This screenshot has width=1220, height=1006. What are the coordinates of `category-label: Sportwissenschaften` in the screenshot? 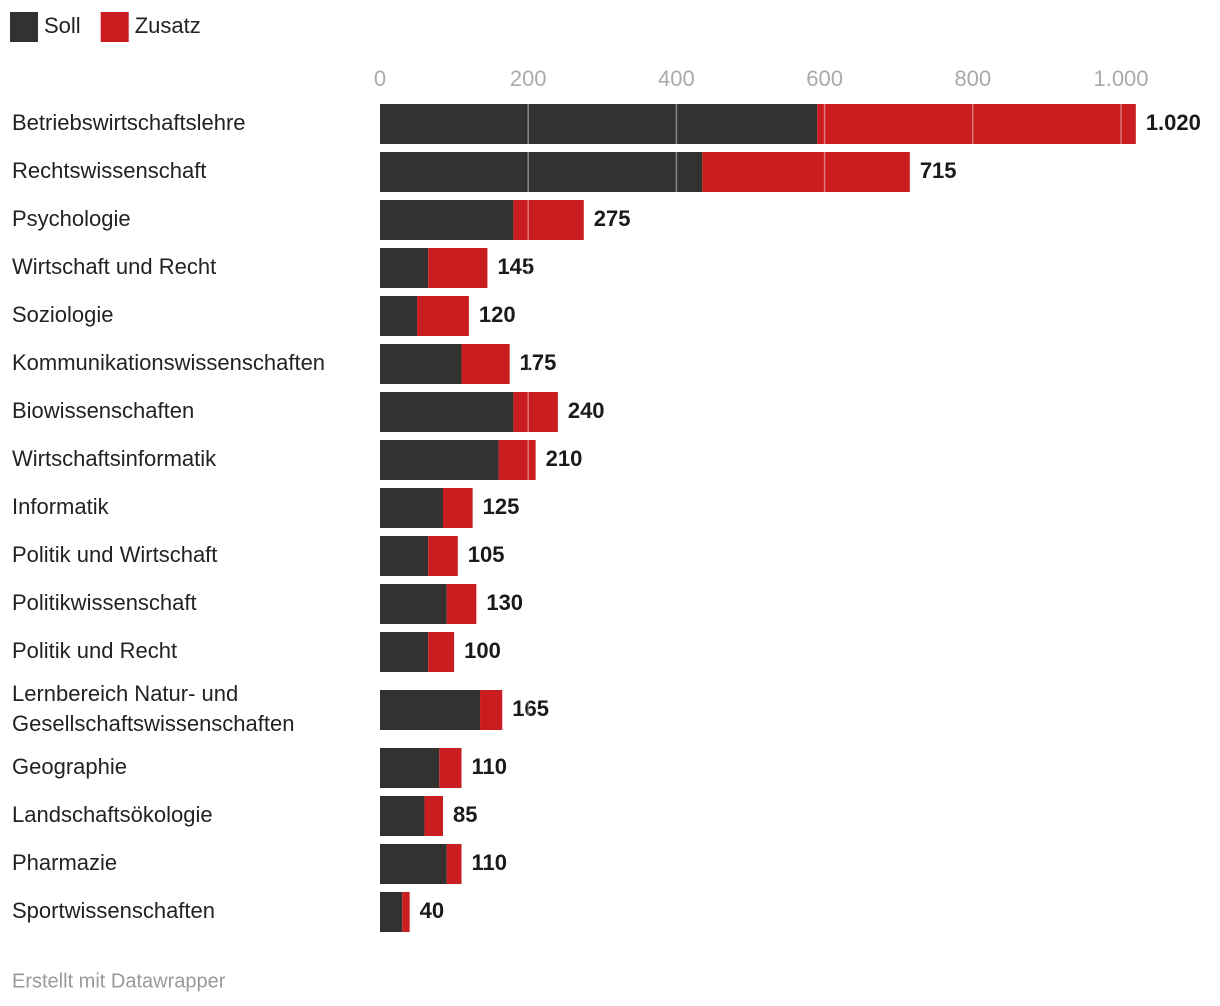 It's located at (113, 910).